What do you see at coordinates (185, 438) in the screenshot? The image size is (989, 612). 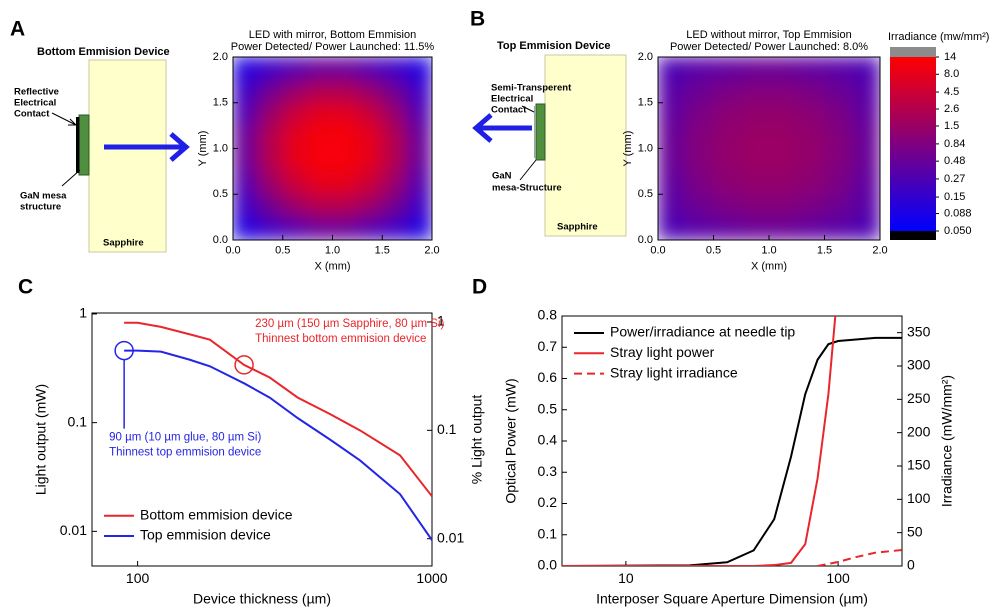 I see `annotation-text: 90 µm (10 µm glue, 80 µm Si)` at bounding box center [185, 438].